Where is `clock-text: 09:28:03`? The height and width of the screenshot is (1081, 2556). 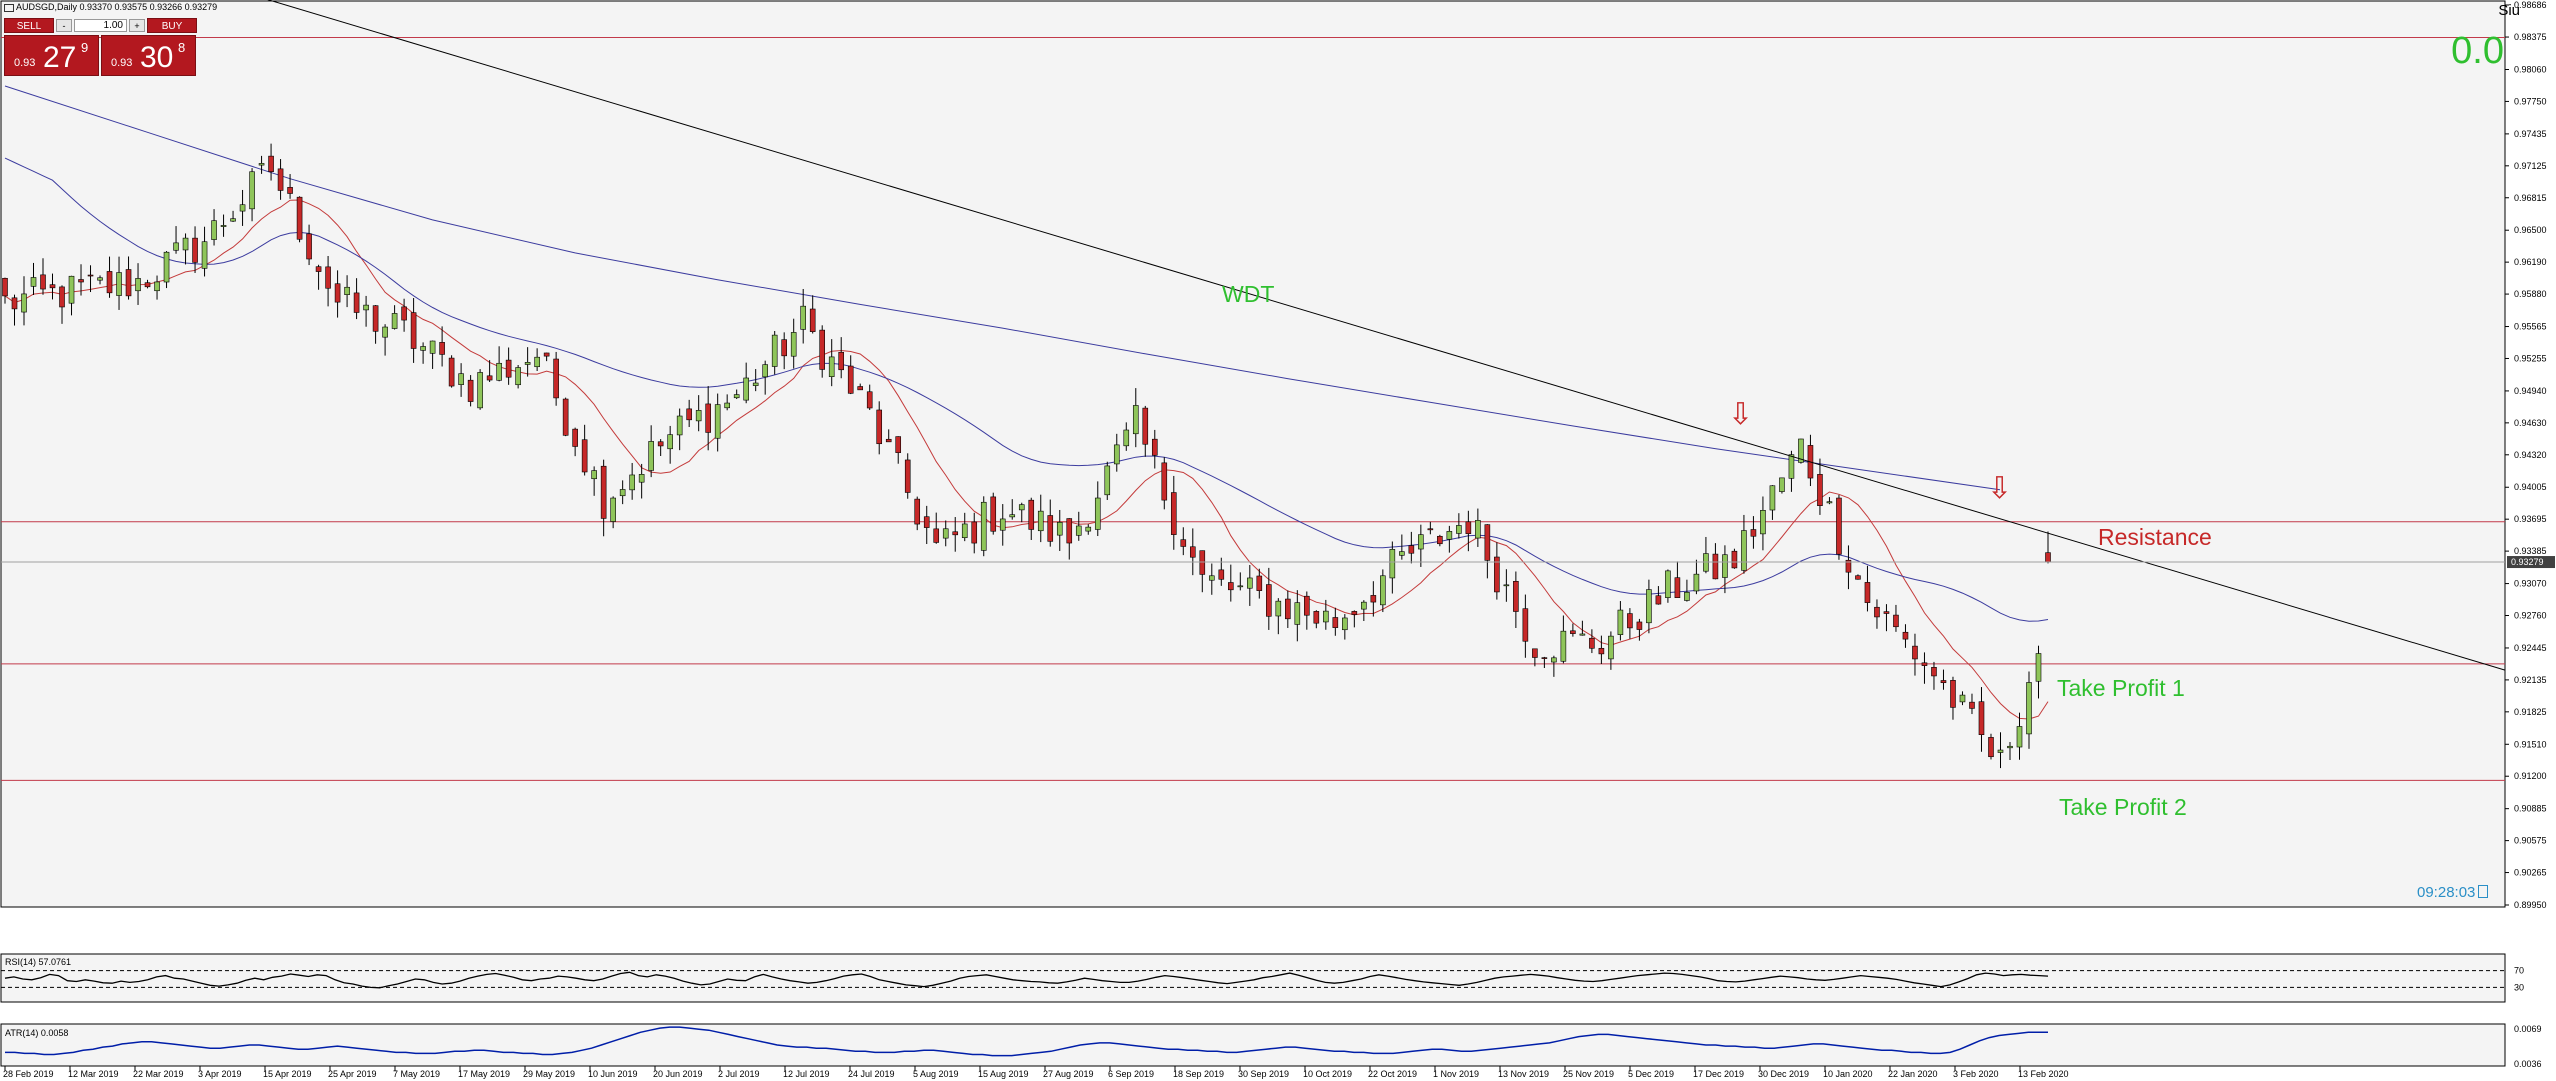 clock-text: 09:28:03 is located at coordinates (2446, 892).